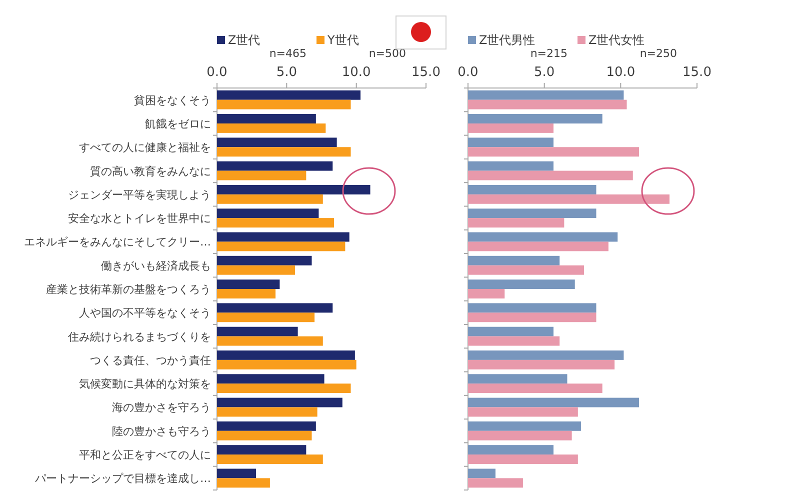 The width and height of the screenshot is (810, 503). I want to click on y-tick-label: 安全な水とトイレを世界中に, so click(139, 219).